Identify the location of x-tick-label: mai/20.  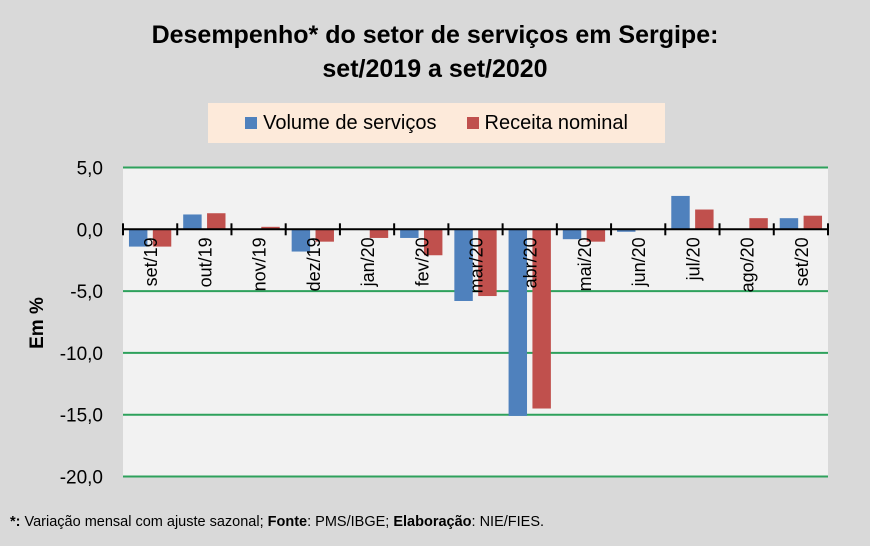
(585, 264).